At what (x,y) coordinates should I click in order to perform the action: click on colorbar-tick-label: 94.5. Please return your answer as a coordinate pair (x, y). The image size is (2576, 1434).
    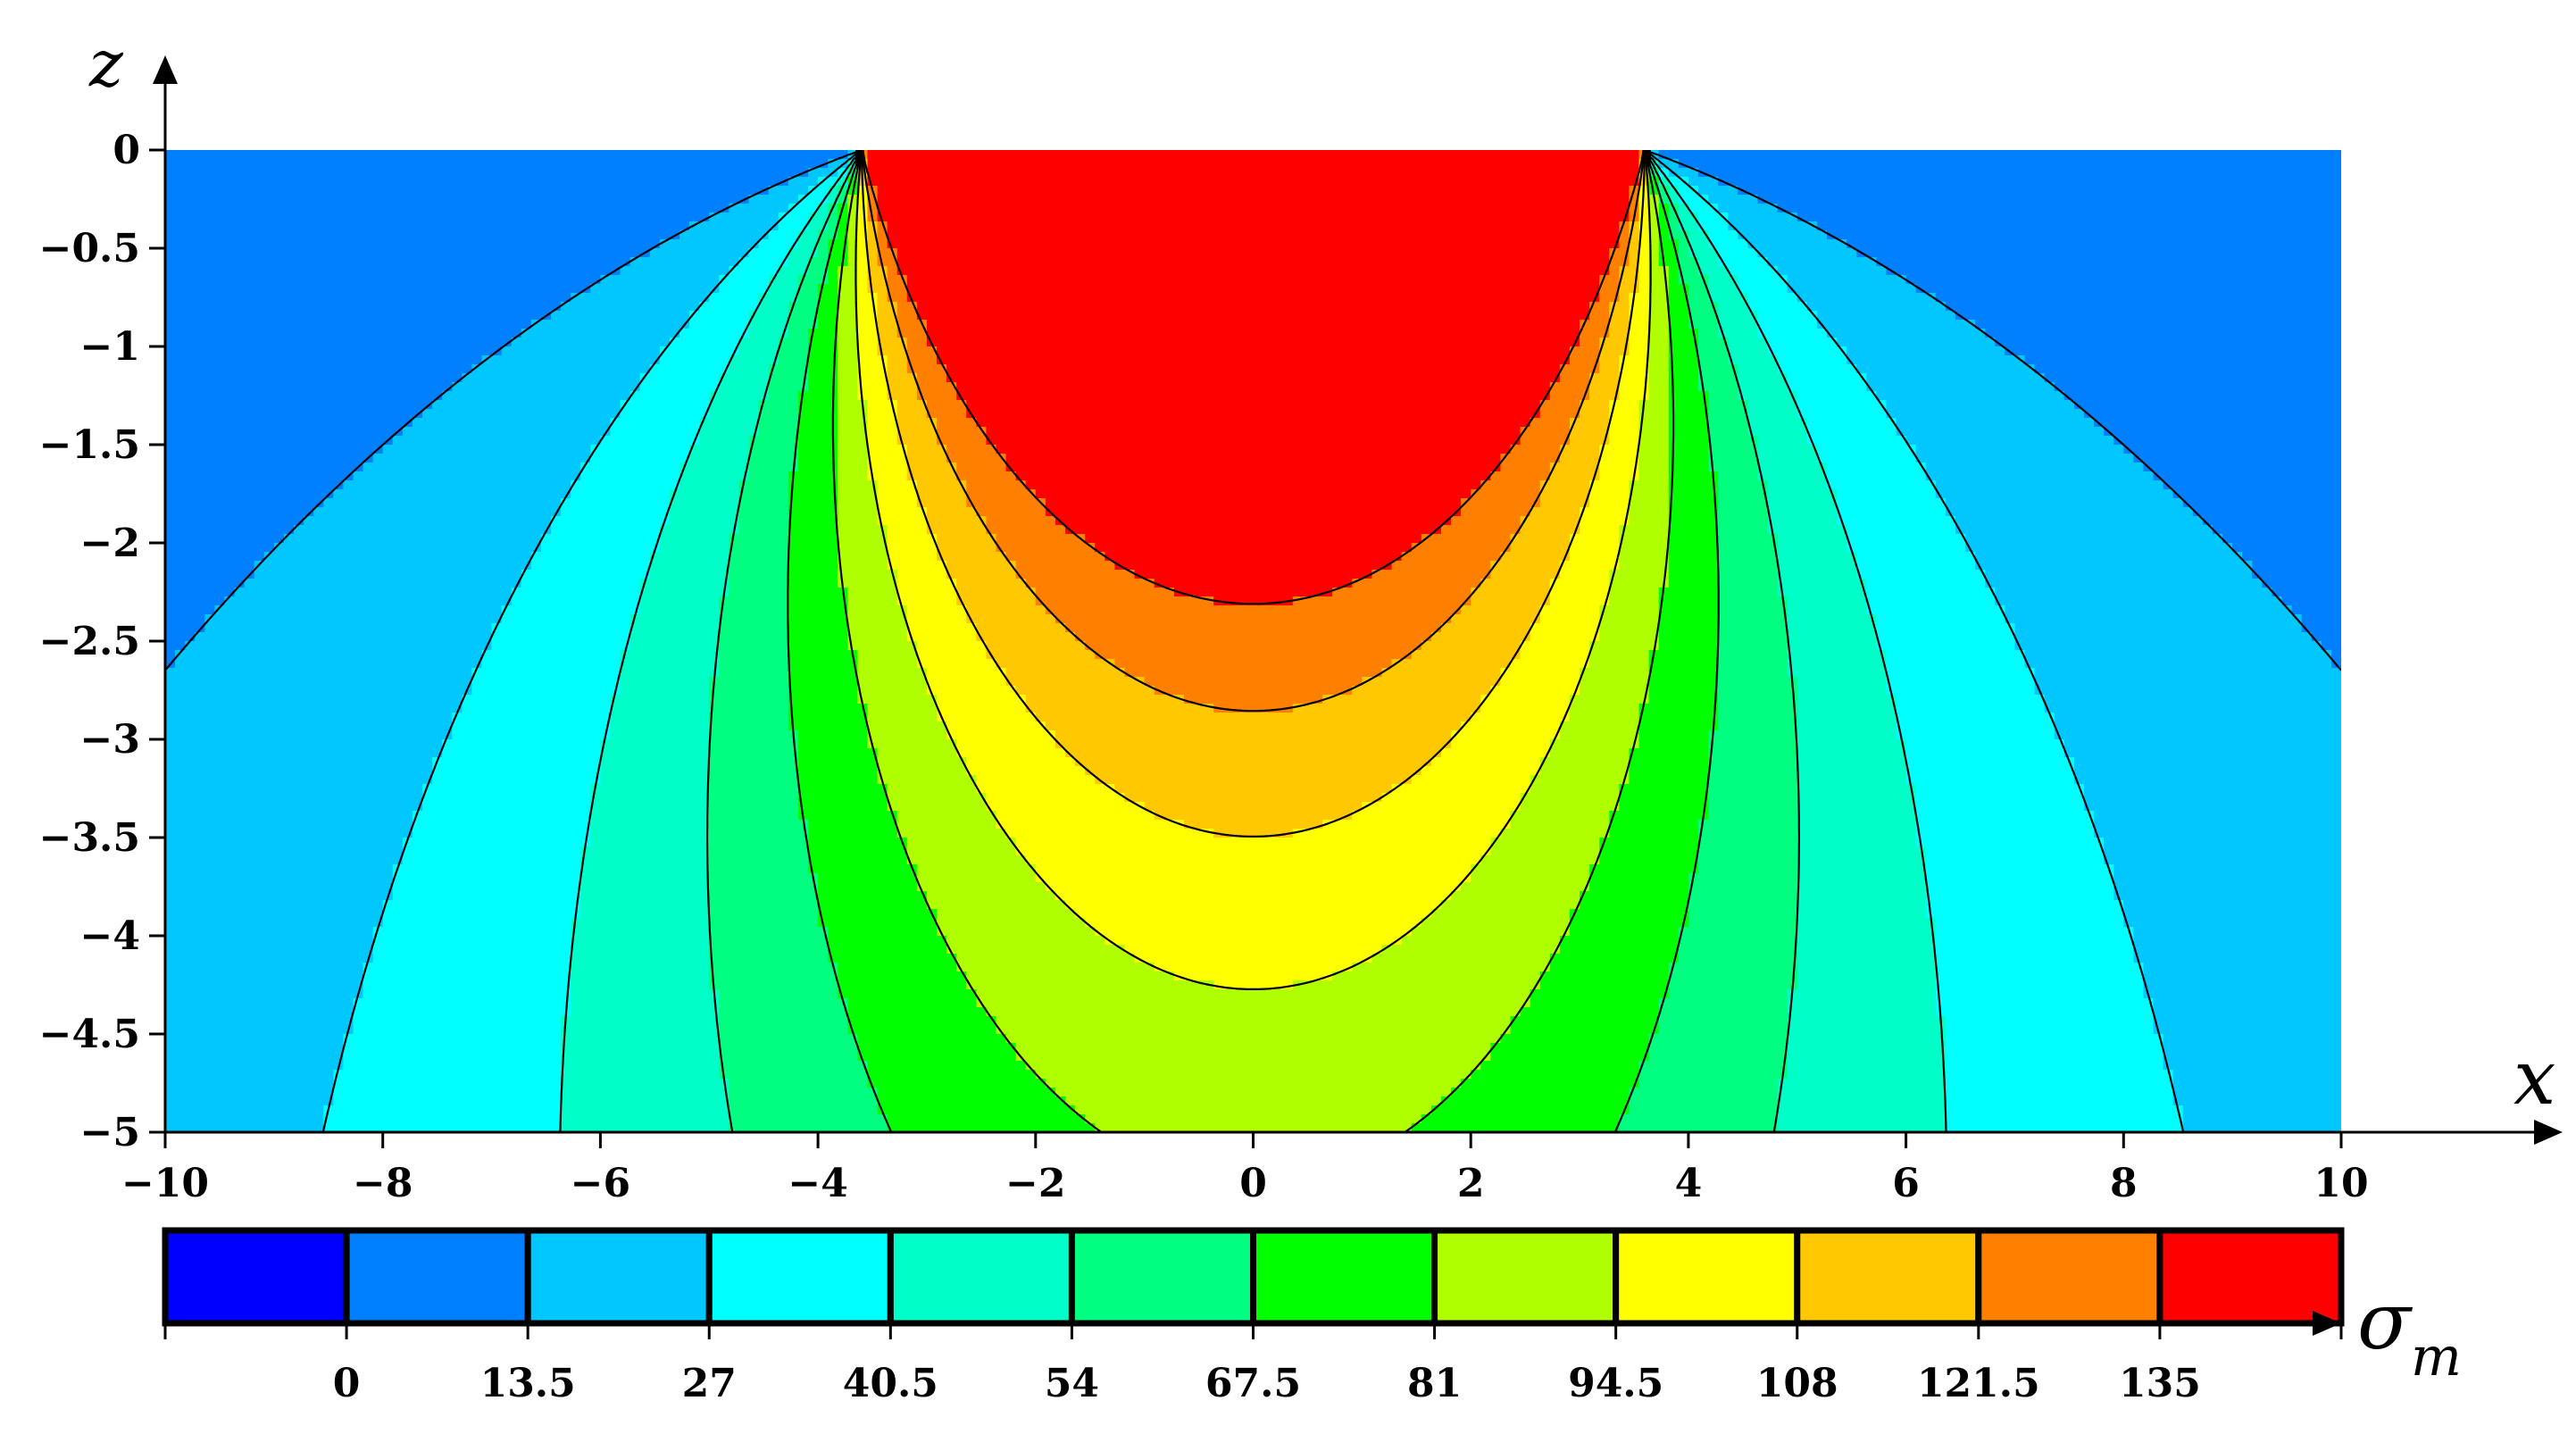
    Looking at the image, I should click on (1615, 1383).